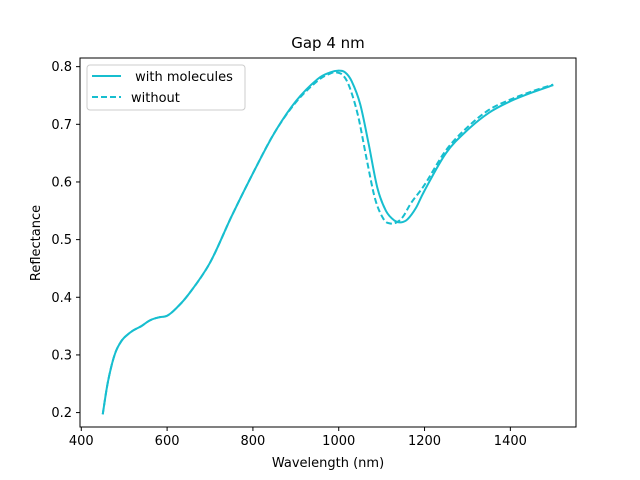  Describe the element at coordinates (328, 43) in the screenshot. I see `chart-title: Gap 4 nm` at that location.